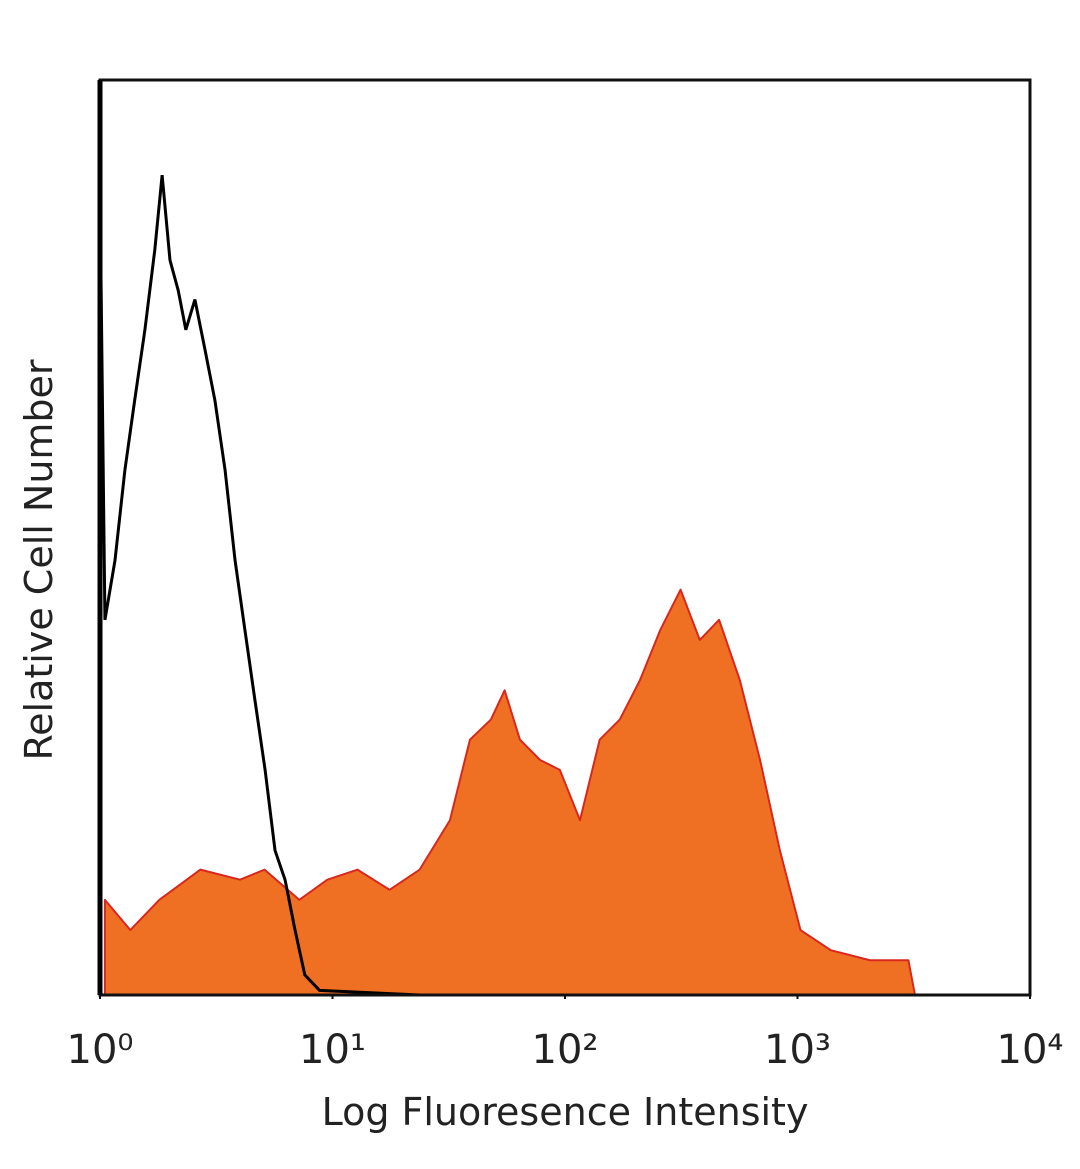  I want to click on x-tick-label: 10³, so click(797, 1050).